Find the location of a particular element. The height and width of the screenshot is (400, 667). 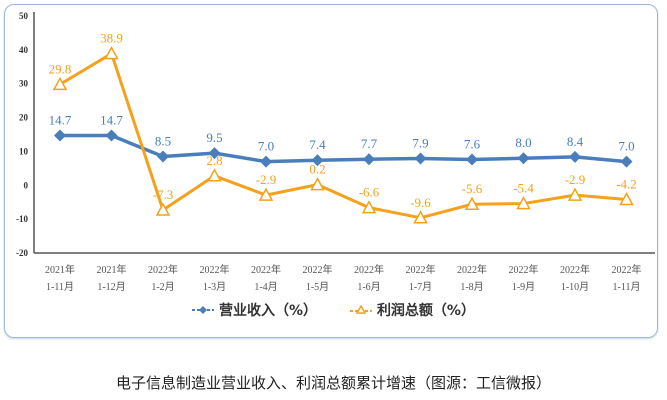

data-label: 8.5 is located at coordinates (163, 141).